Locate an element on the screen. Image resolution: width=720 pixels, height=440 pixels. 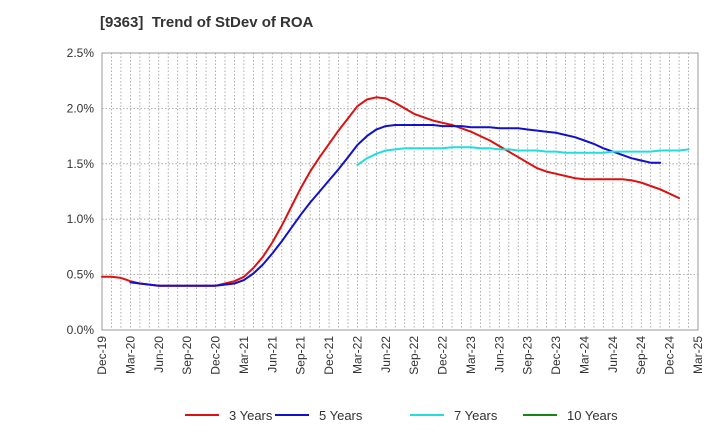
y-tick-label: 1.5% is located at coordinates (81, 164).